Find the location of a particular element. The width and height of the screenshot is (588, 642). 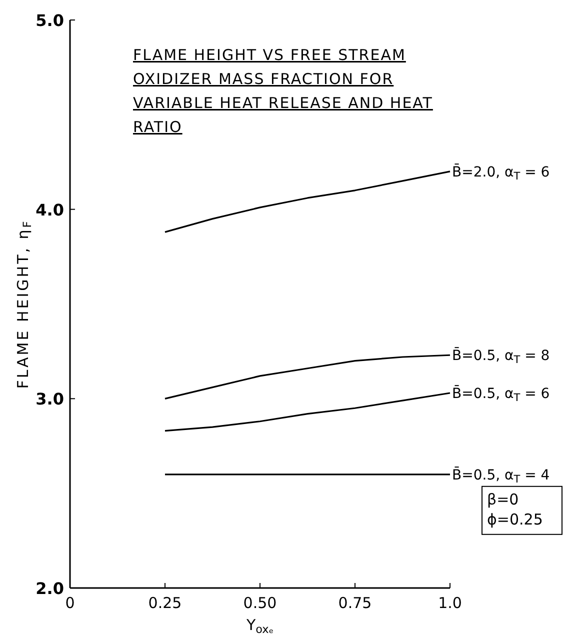

y-tick-label: 2.0 is located at coordinates (50, 588).